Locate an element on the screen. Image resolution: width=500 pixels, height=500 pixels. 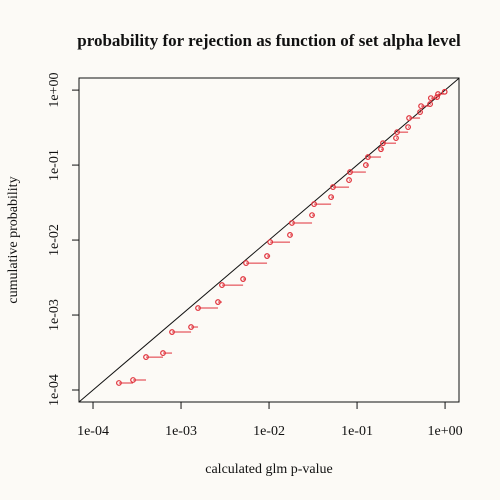
x-tick-label: 1e-03 is located at coordinates (181, 431).